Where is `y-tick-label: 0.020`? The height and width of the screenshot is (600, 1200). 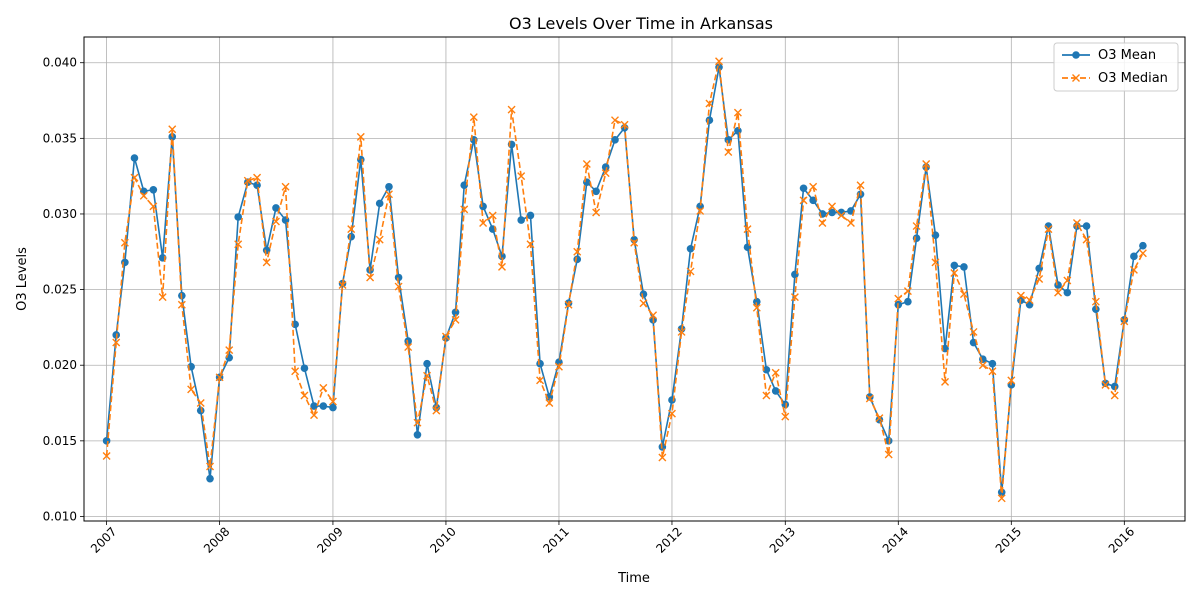
y-tick-label: 0.020 is located at coordinates (60, 365).